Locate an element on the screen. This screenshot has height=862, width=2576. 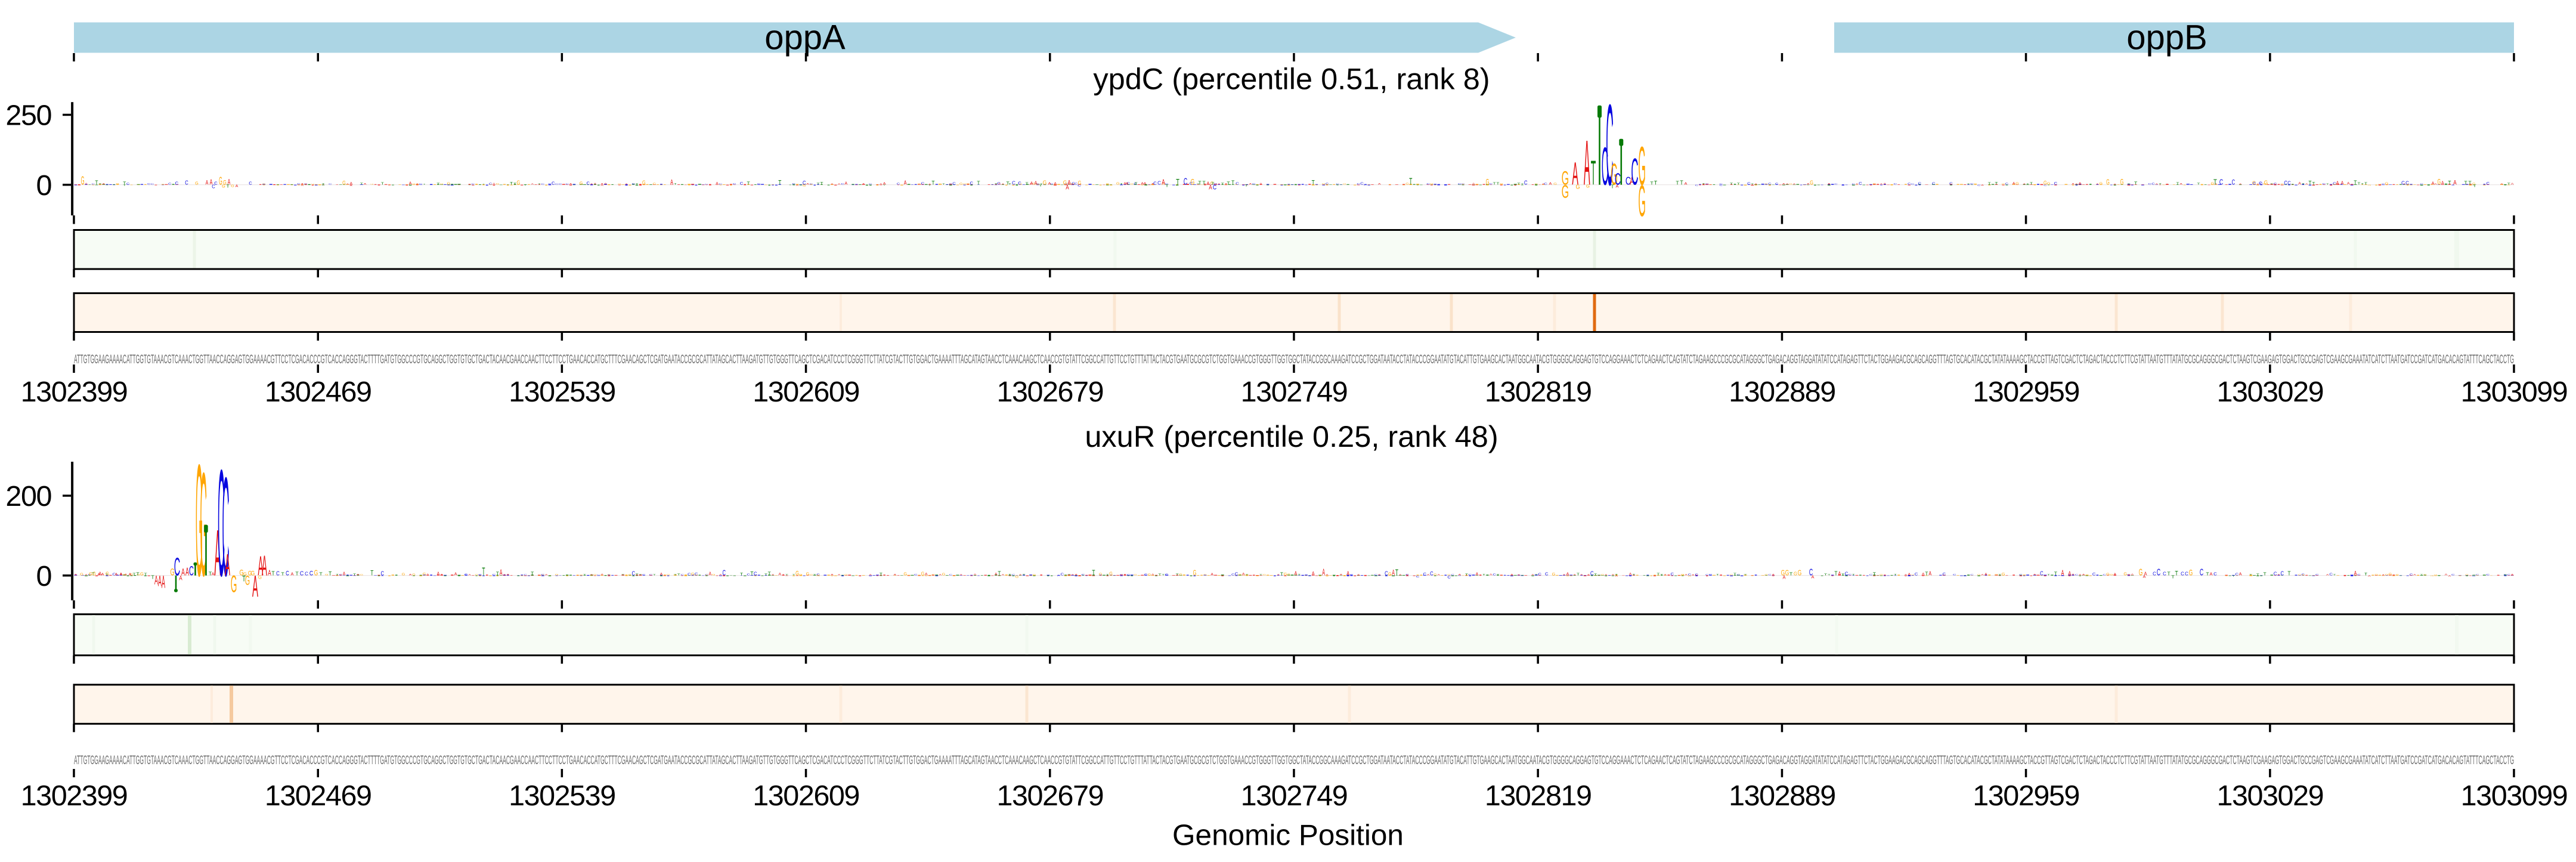
svg-text: Genomic Position is located at coordinates (1288, 835).